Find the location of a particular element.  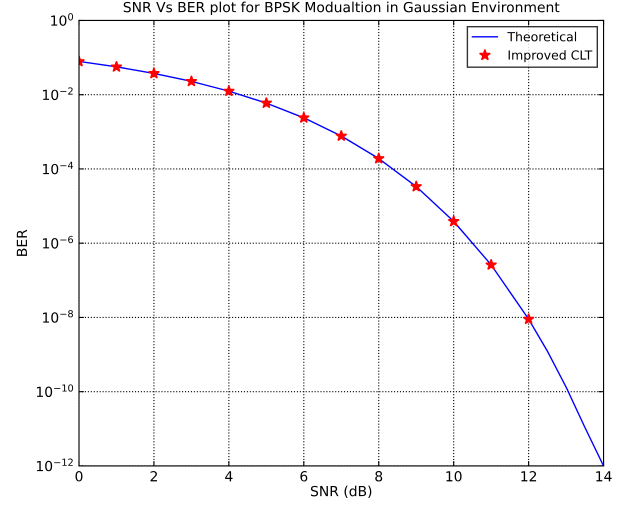

legend-label: Improved CLT is located at coordinates (550, 56).